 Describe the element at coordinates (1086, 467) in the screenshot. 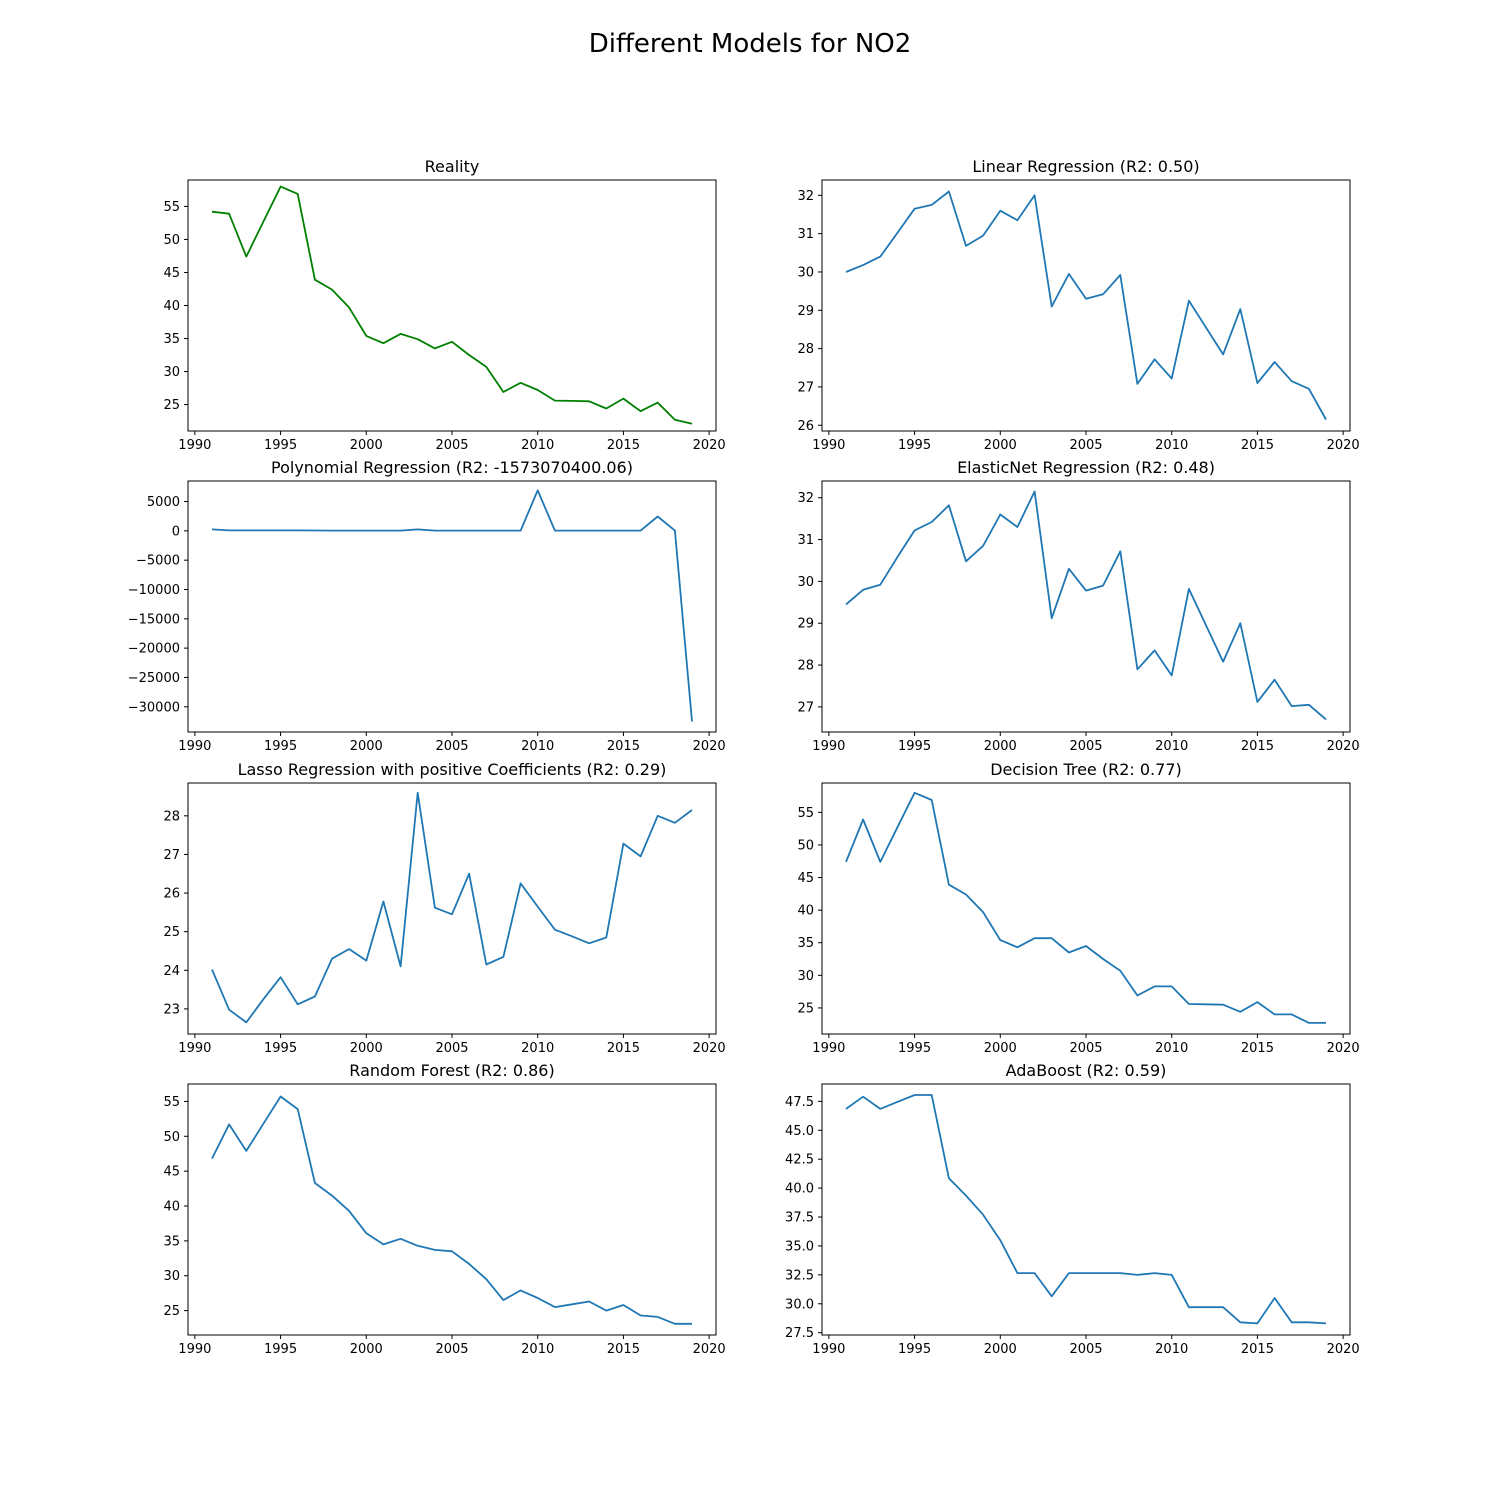

I see `subplot-title: ElasticNet Regression (R2: 0.48)` at that location.